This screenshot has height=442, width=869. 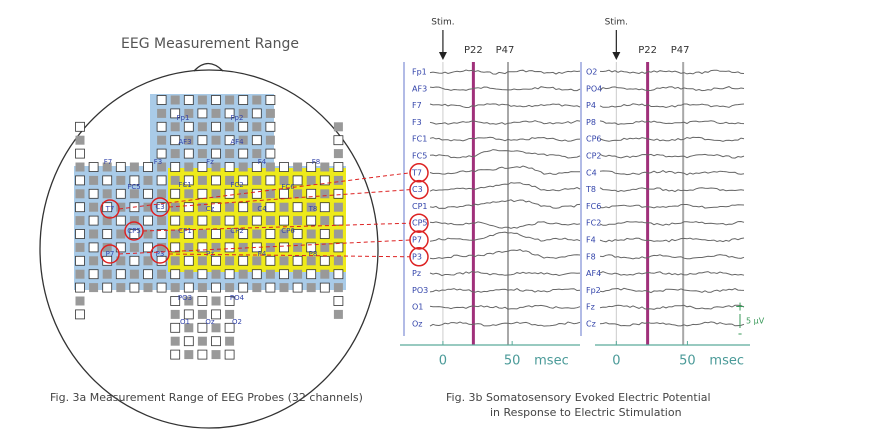 I want to click on electrode-label: CP6, so click(x=288, y=231).